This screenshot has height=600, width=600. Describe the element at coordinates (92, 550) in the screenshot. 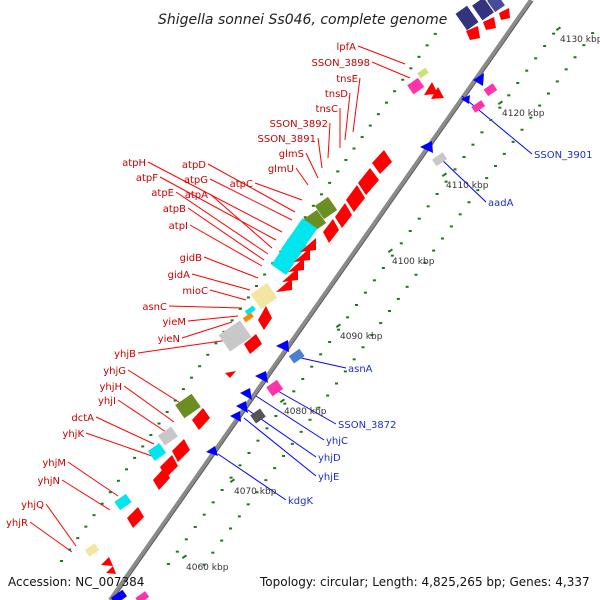

I see `gene-yhjQ` at that location.